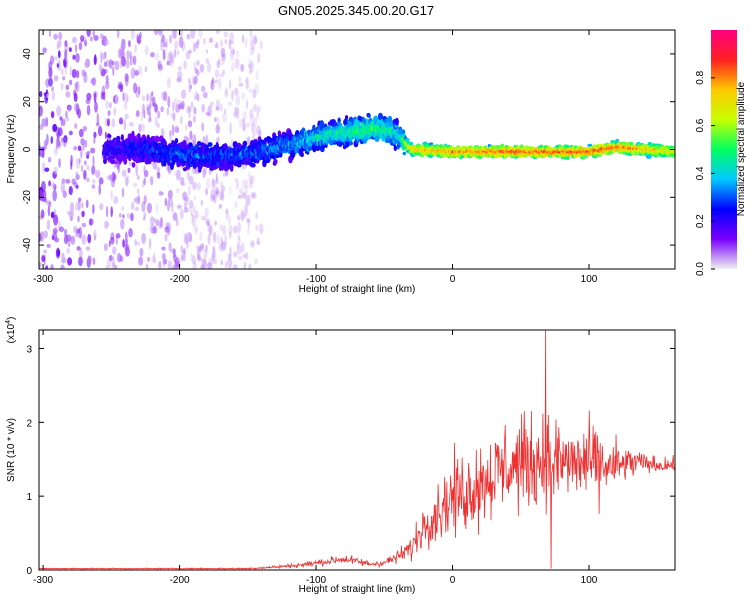 The image size is (750, 600). I want to click on figure-title: GN05.2025.345.00.20.G17, so click(356, 10).